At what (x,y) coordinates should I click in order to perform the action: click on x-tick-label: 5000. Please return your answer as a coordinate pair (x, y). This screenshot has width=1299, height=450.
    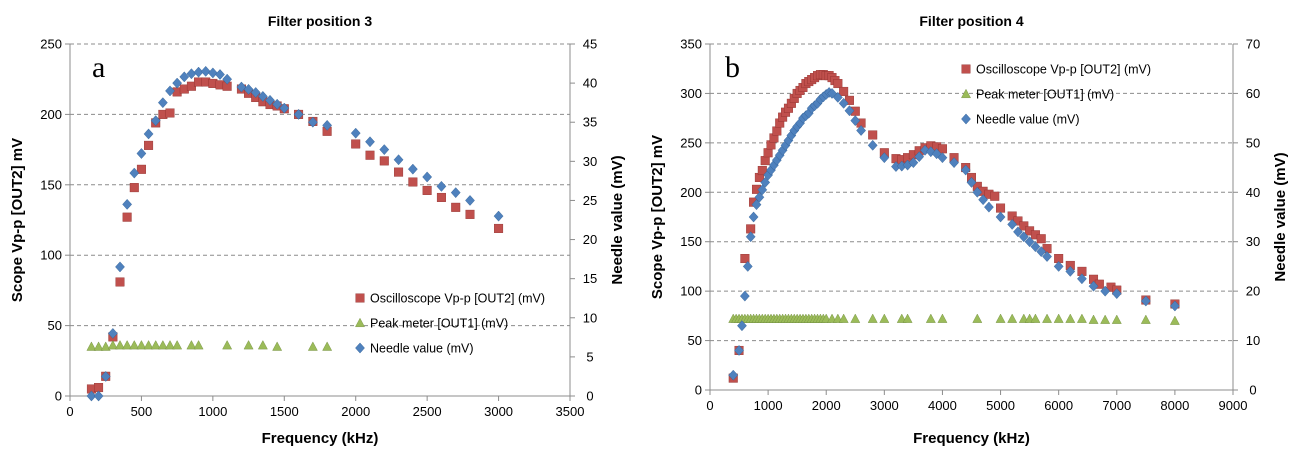
    Looking at the image, I should click on (1000, 405).